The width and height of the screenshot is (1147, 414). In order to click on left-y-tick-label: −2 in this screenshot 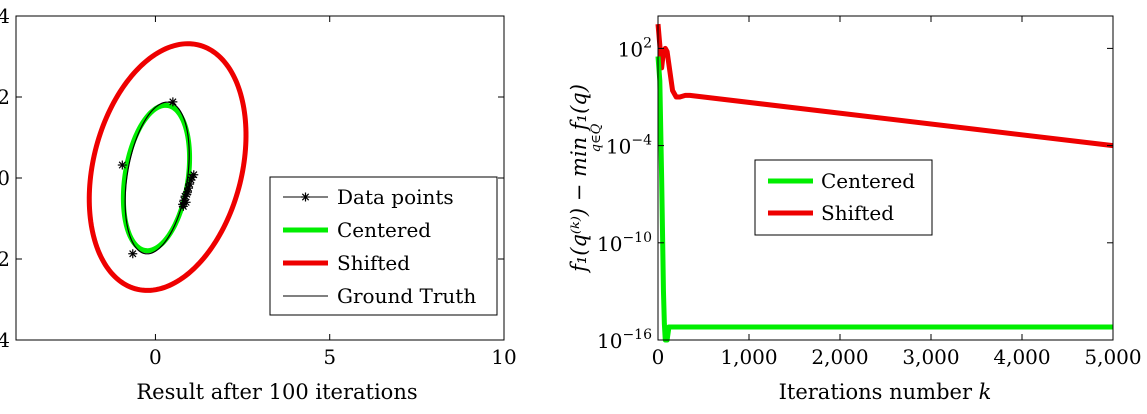, I will do `click(5, 259)`.